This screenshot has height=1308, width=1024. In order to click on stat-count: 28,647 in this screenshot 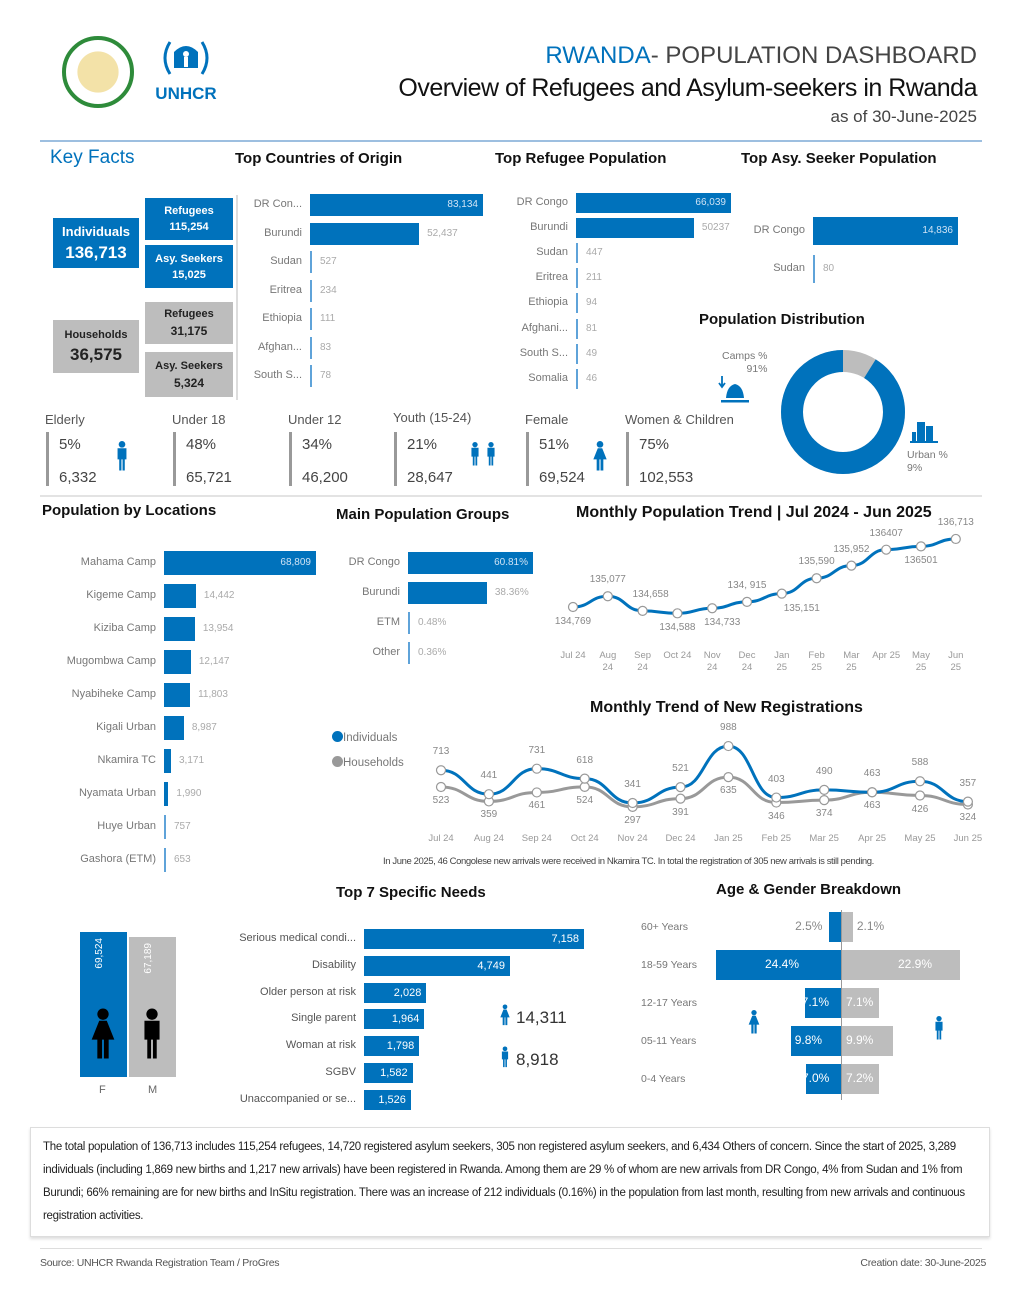, I will do `click(430, 477)`.